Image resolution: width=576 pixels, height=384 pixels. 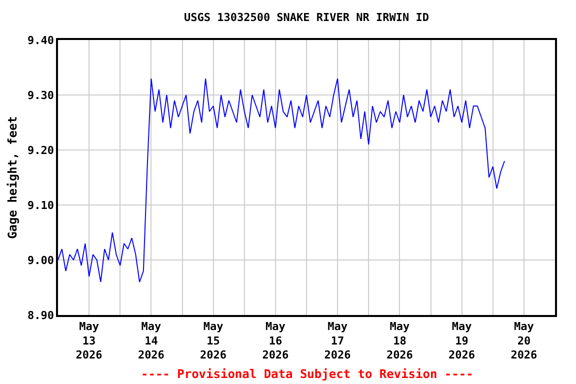 I want to click on x-tick-label: May 20 2026, so click(x=524, y=341).